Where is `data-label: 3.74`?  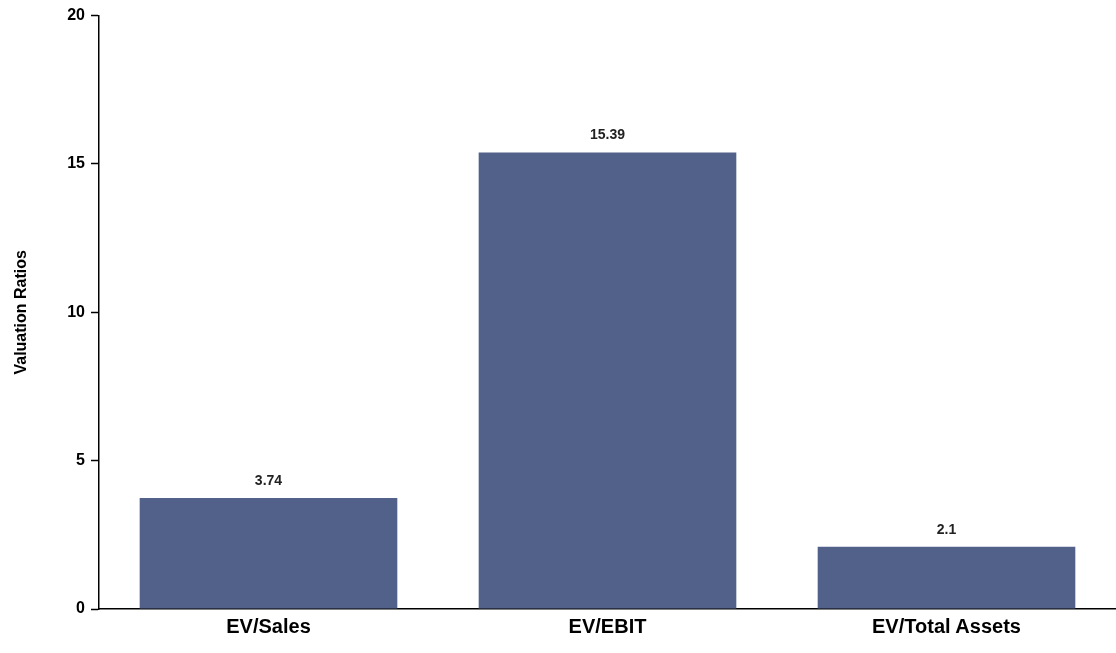 data-label: 3.74 is located at coordinates (268, 479).